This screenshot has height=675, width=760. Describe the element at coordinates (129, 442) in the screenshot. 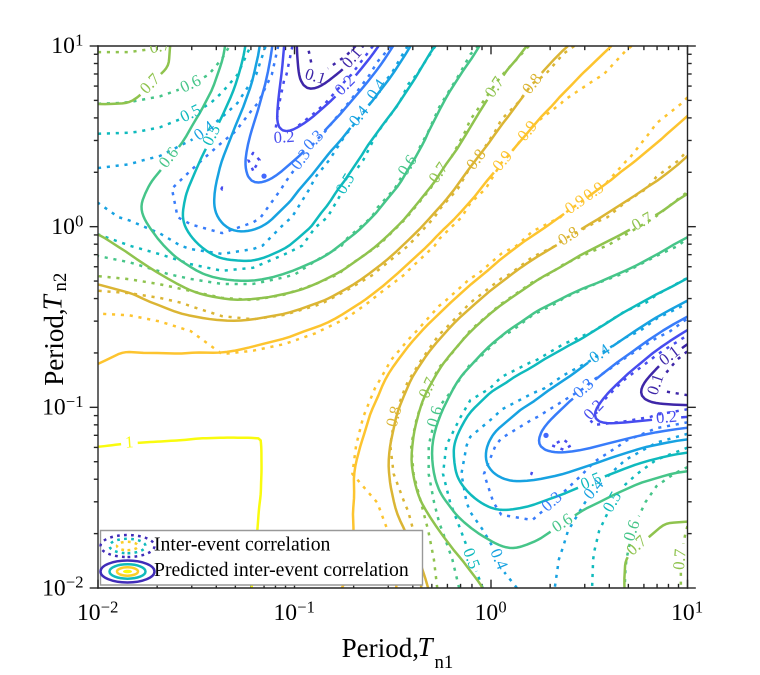

I see `svg-text: 1` at that location.